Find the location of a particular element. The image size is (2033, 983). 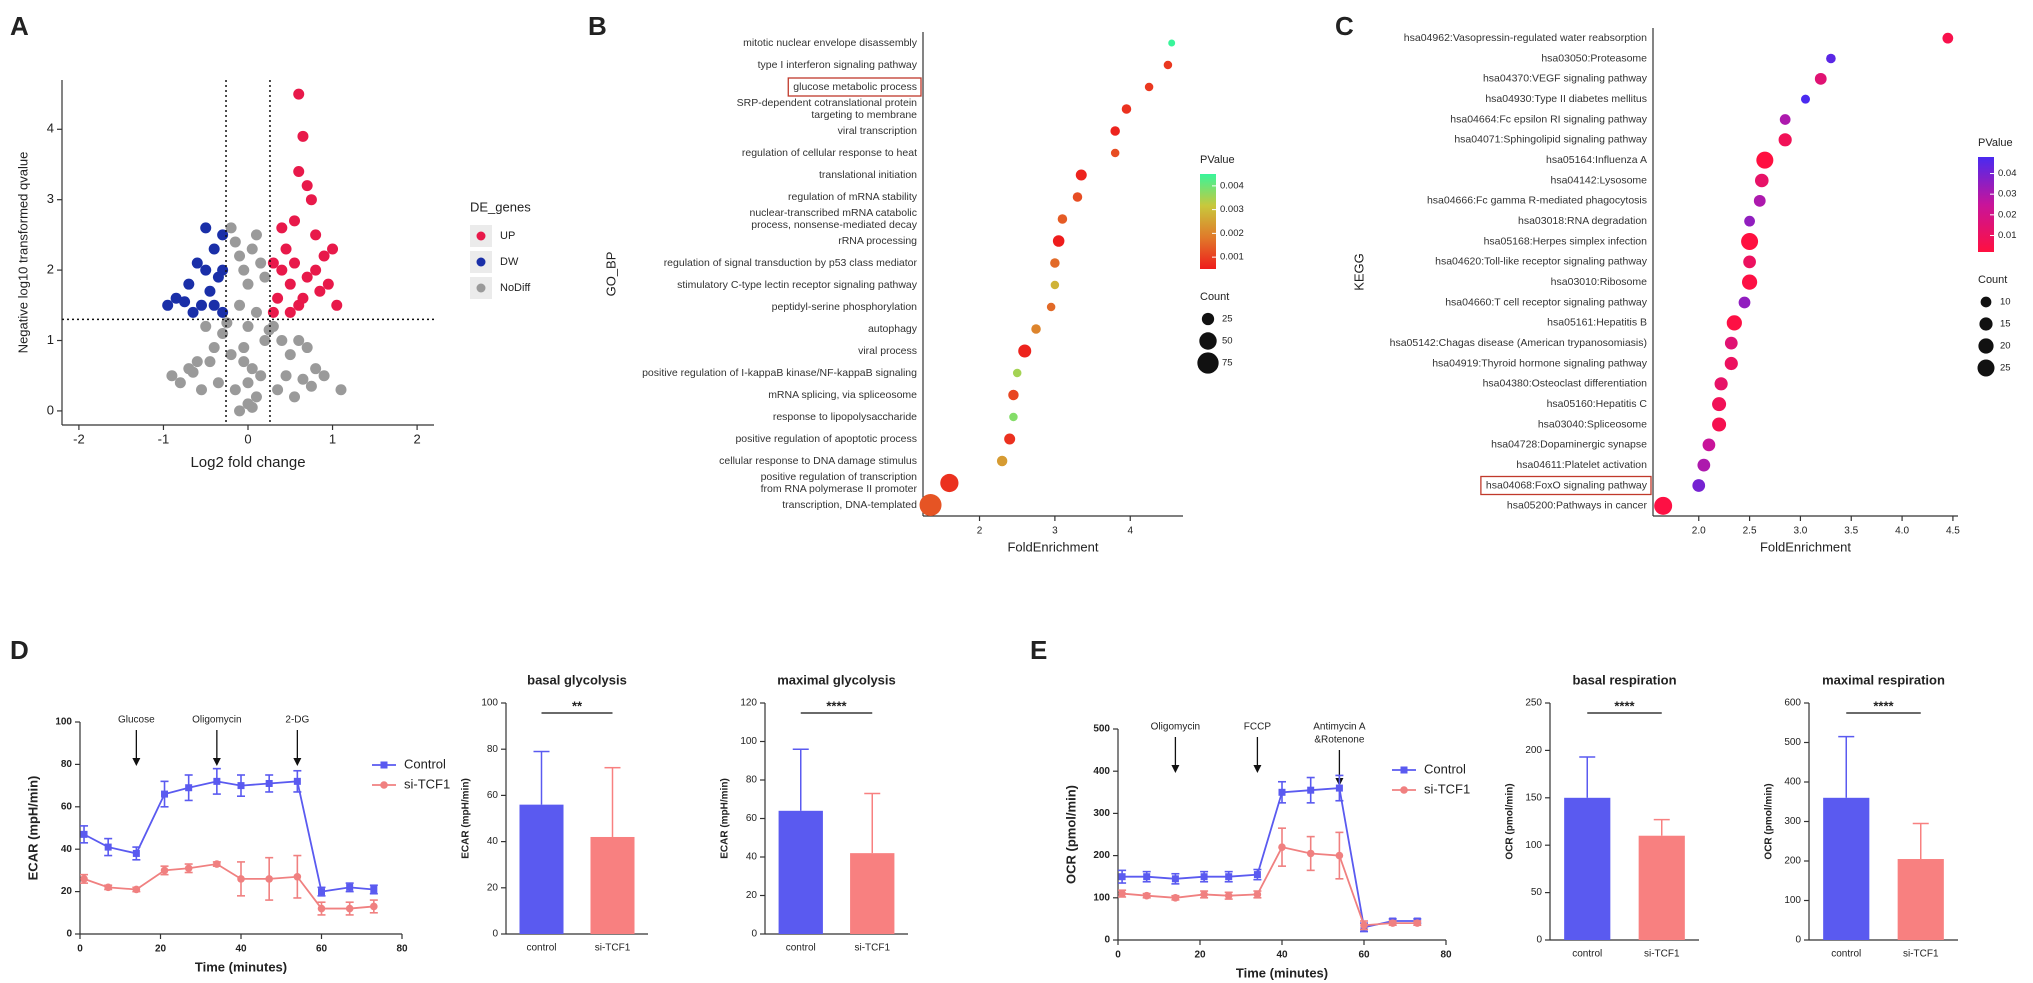

y-tick-label: 100 is located at coordinates (1792, 900).